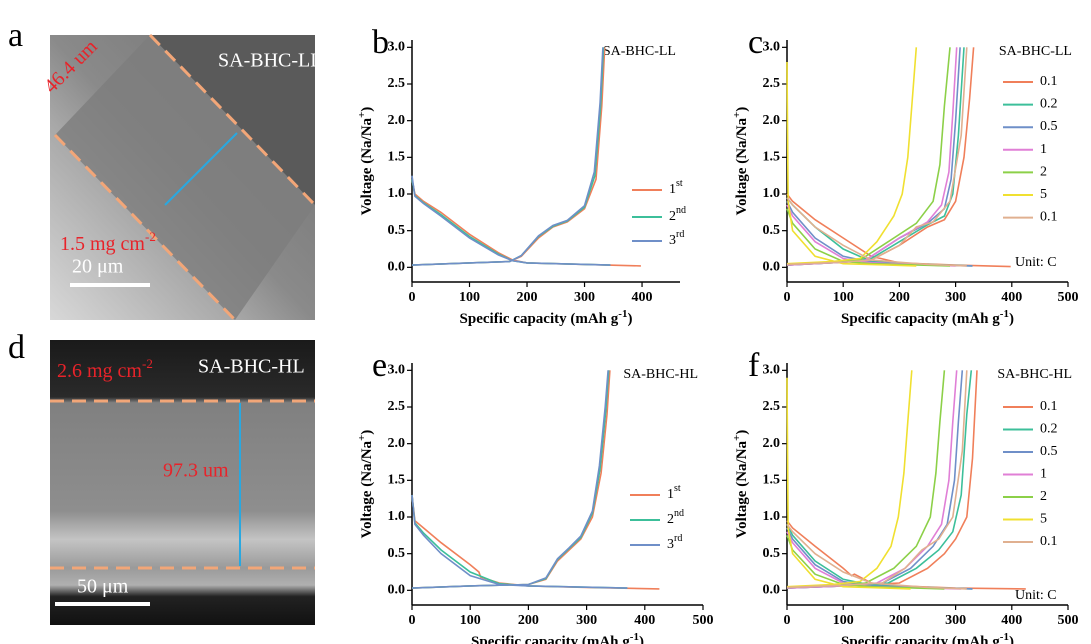 The image size is (1091, 644). Describe the element at coordinates (660, 374) in the screenshot. I see `panel-label: SA-BHC-HL` at that location.